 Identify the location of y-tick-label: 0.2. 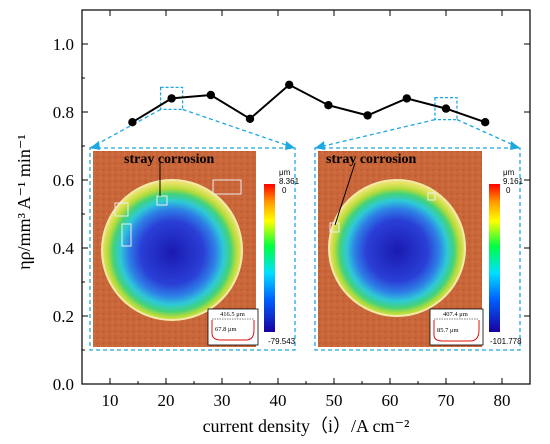
(63, 316).